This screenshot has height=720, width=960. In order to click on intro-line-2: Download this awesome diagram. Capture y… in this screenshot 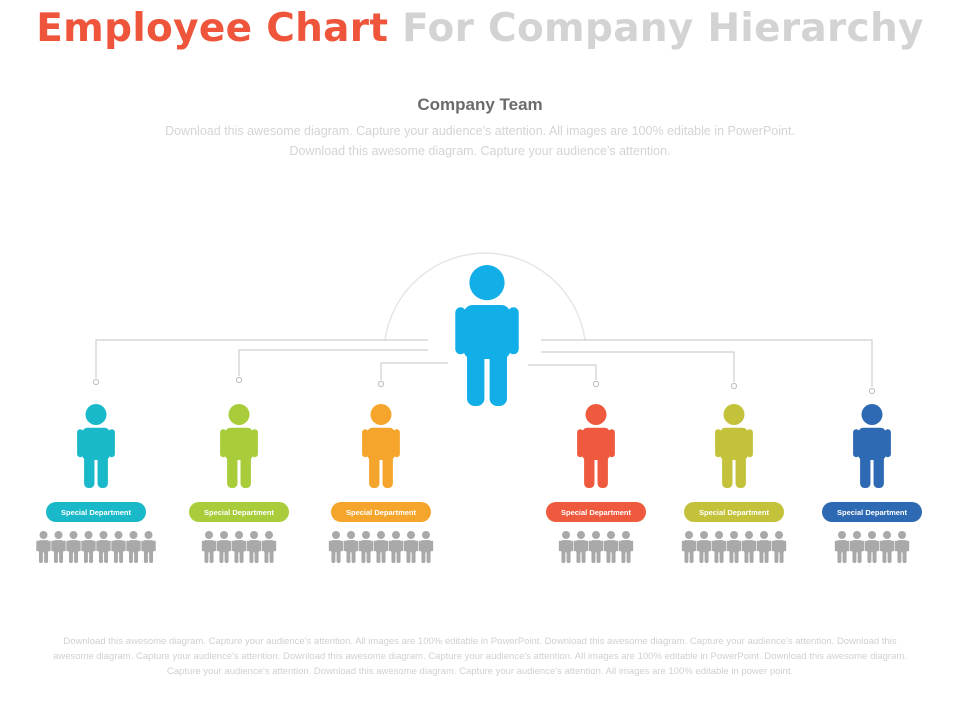, I will do `click(480, 151)`.